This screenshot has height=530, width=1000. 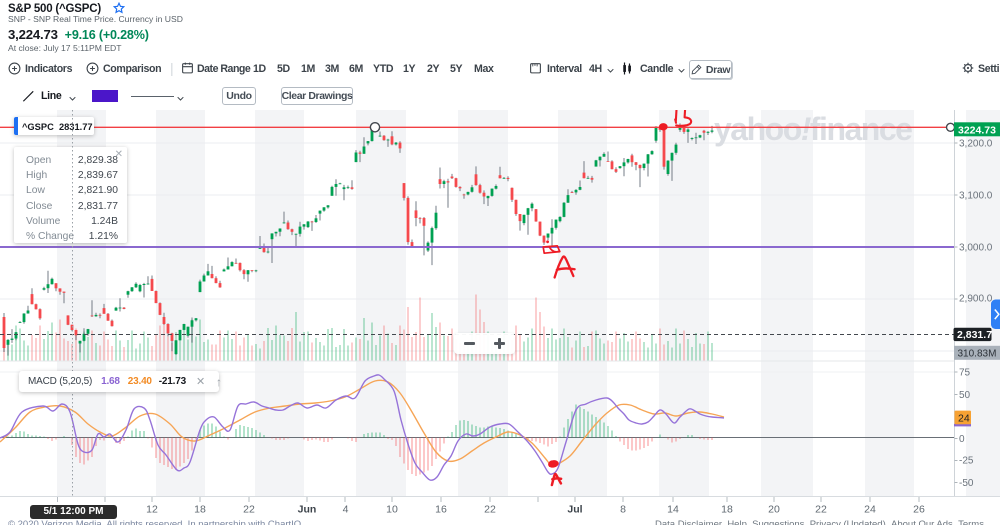 What do you see at coordinates (977, 353) in the screenshot?
I see `svg-text: 310.83M` at bounding box center [977, 353].